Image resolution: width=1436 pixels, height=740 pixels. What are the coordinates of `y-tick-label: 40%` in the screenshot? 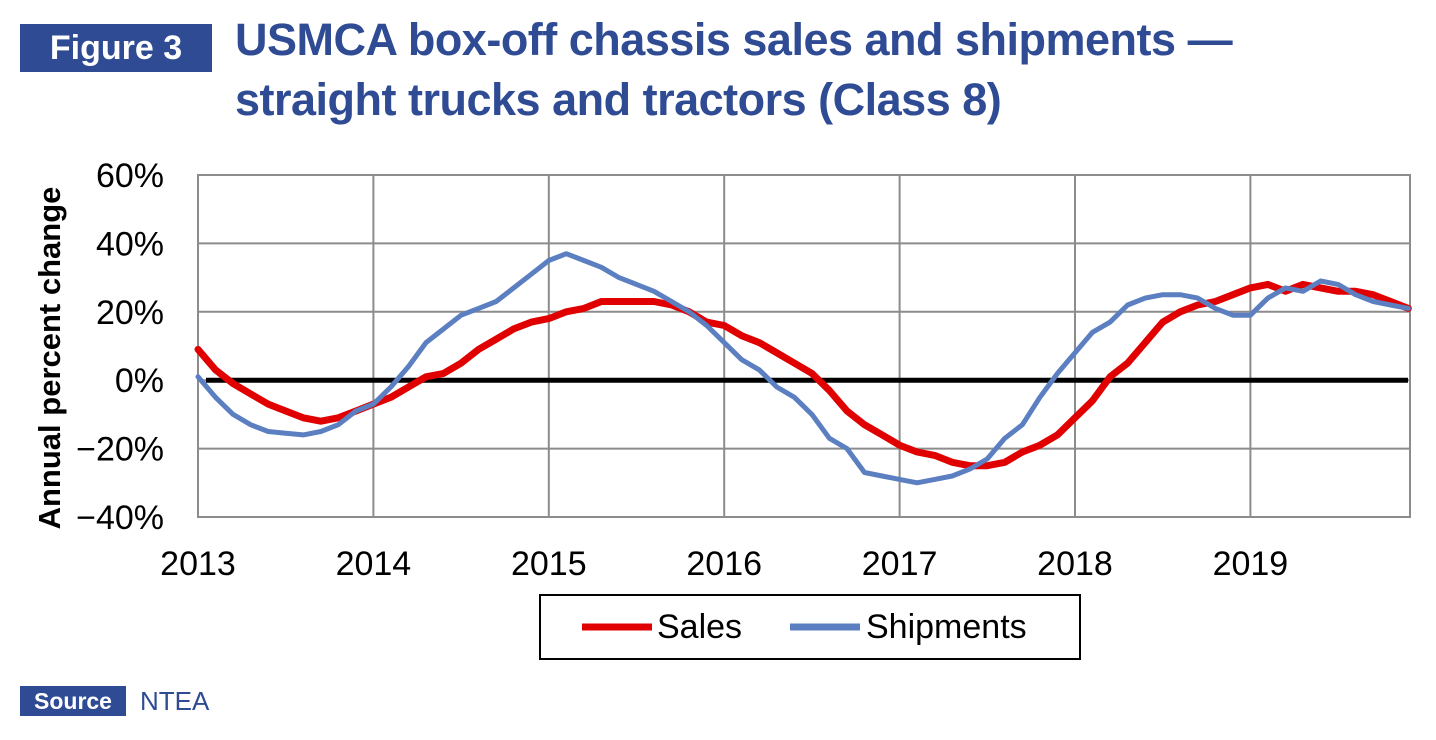 It's located at (130, 244).